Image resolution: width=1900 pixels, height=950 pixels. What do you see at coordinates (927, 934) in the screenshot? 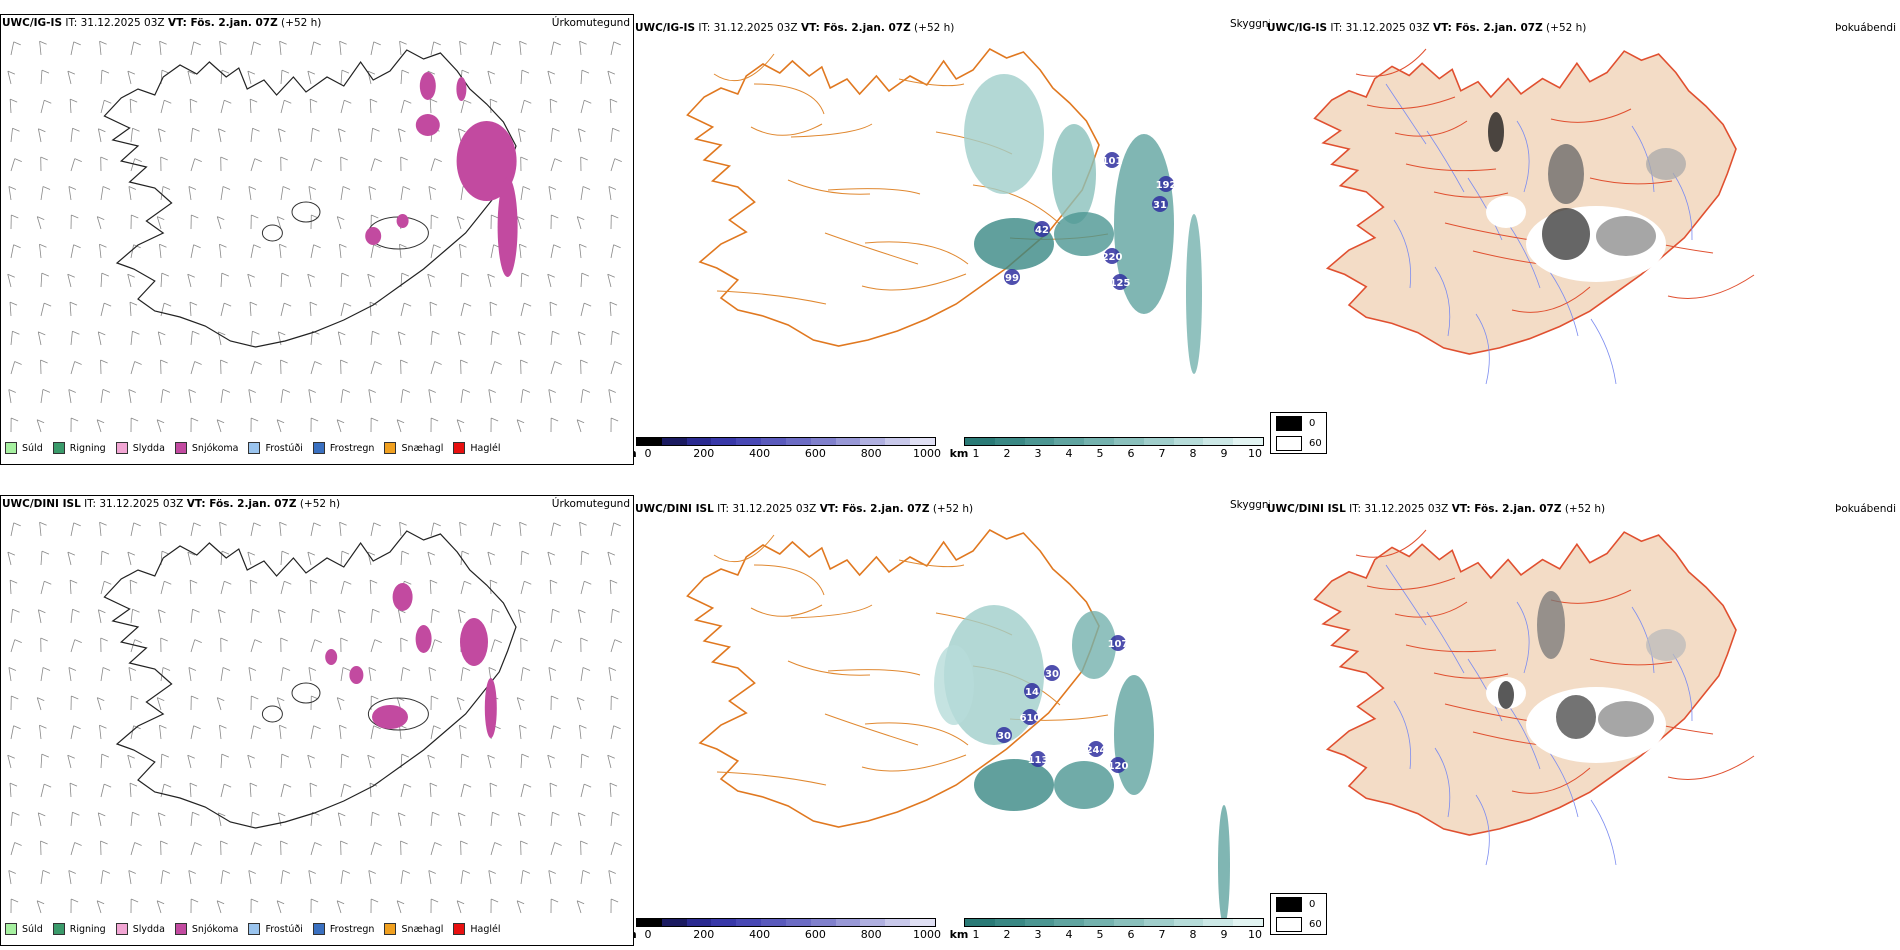
I see `colorbar-tick-label: 1000` at bounding box center [927, 934].